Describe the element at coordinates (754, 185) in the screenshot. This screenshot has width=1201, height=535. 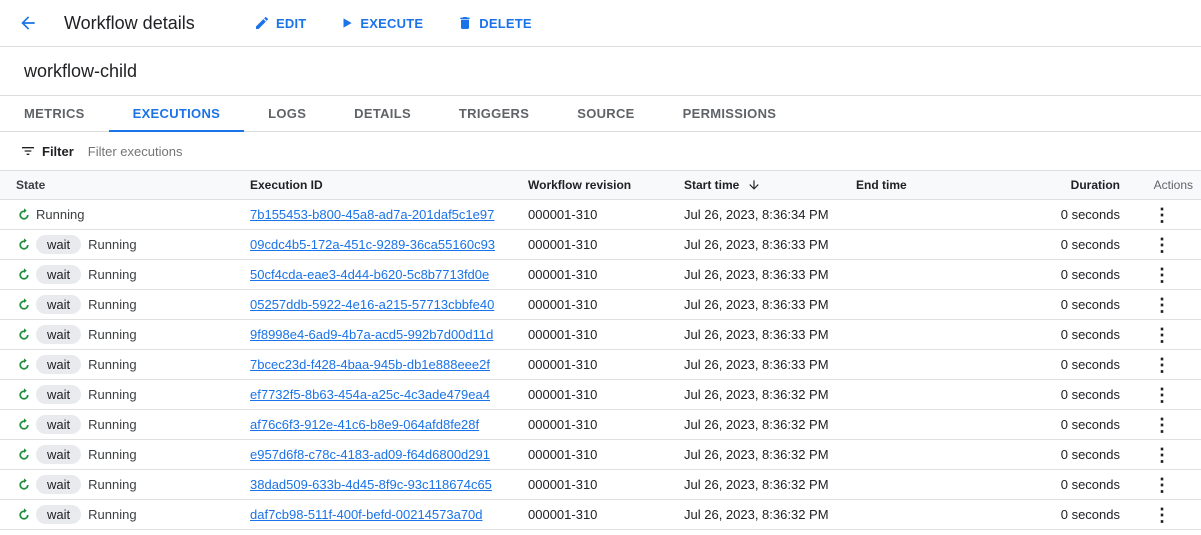
I see `arrow-down-icon` at that location.